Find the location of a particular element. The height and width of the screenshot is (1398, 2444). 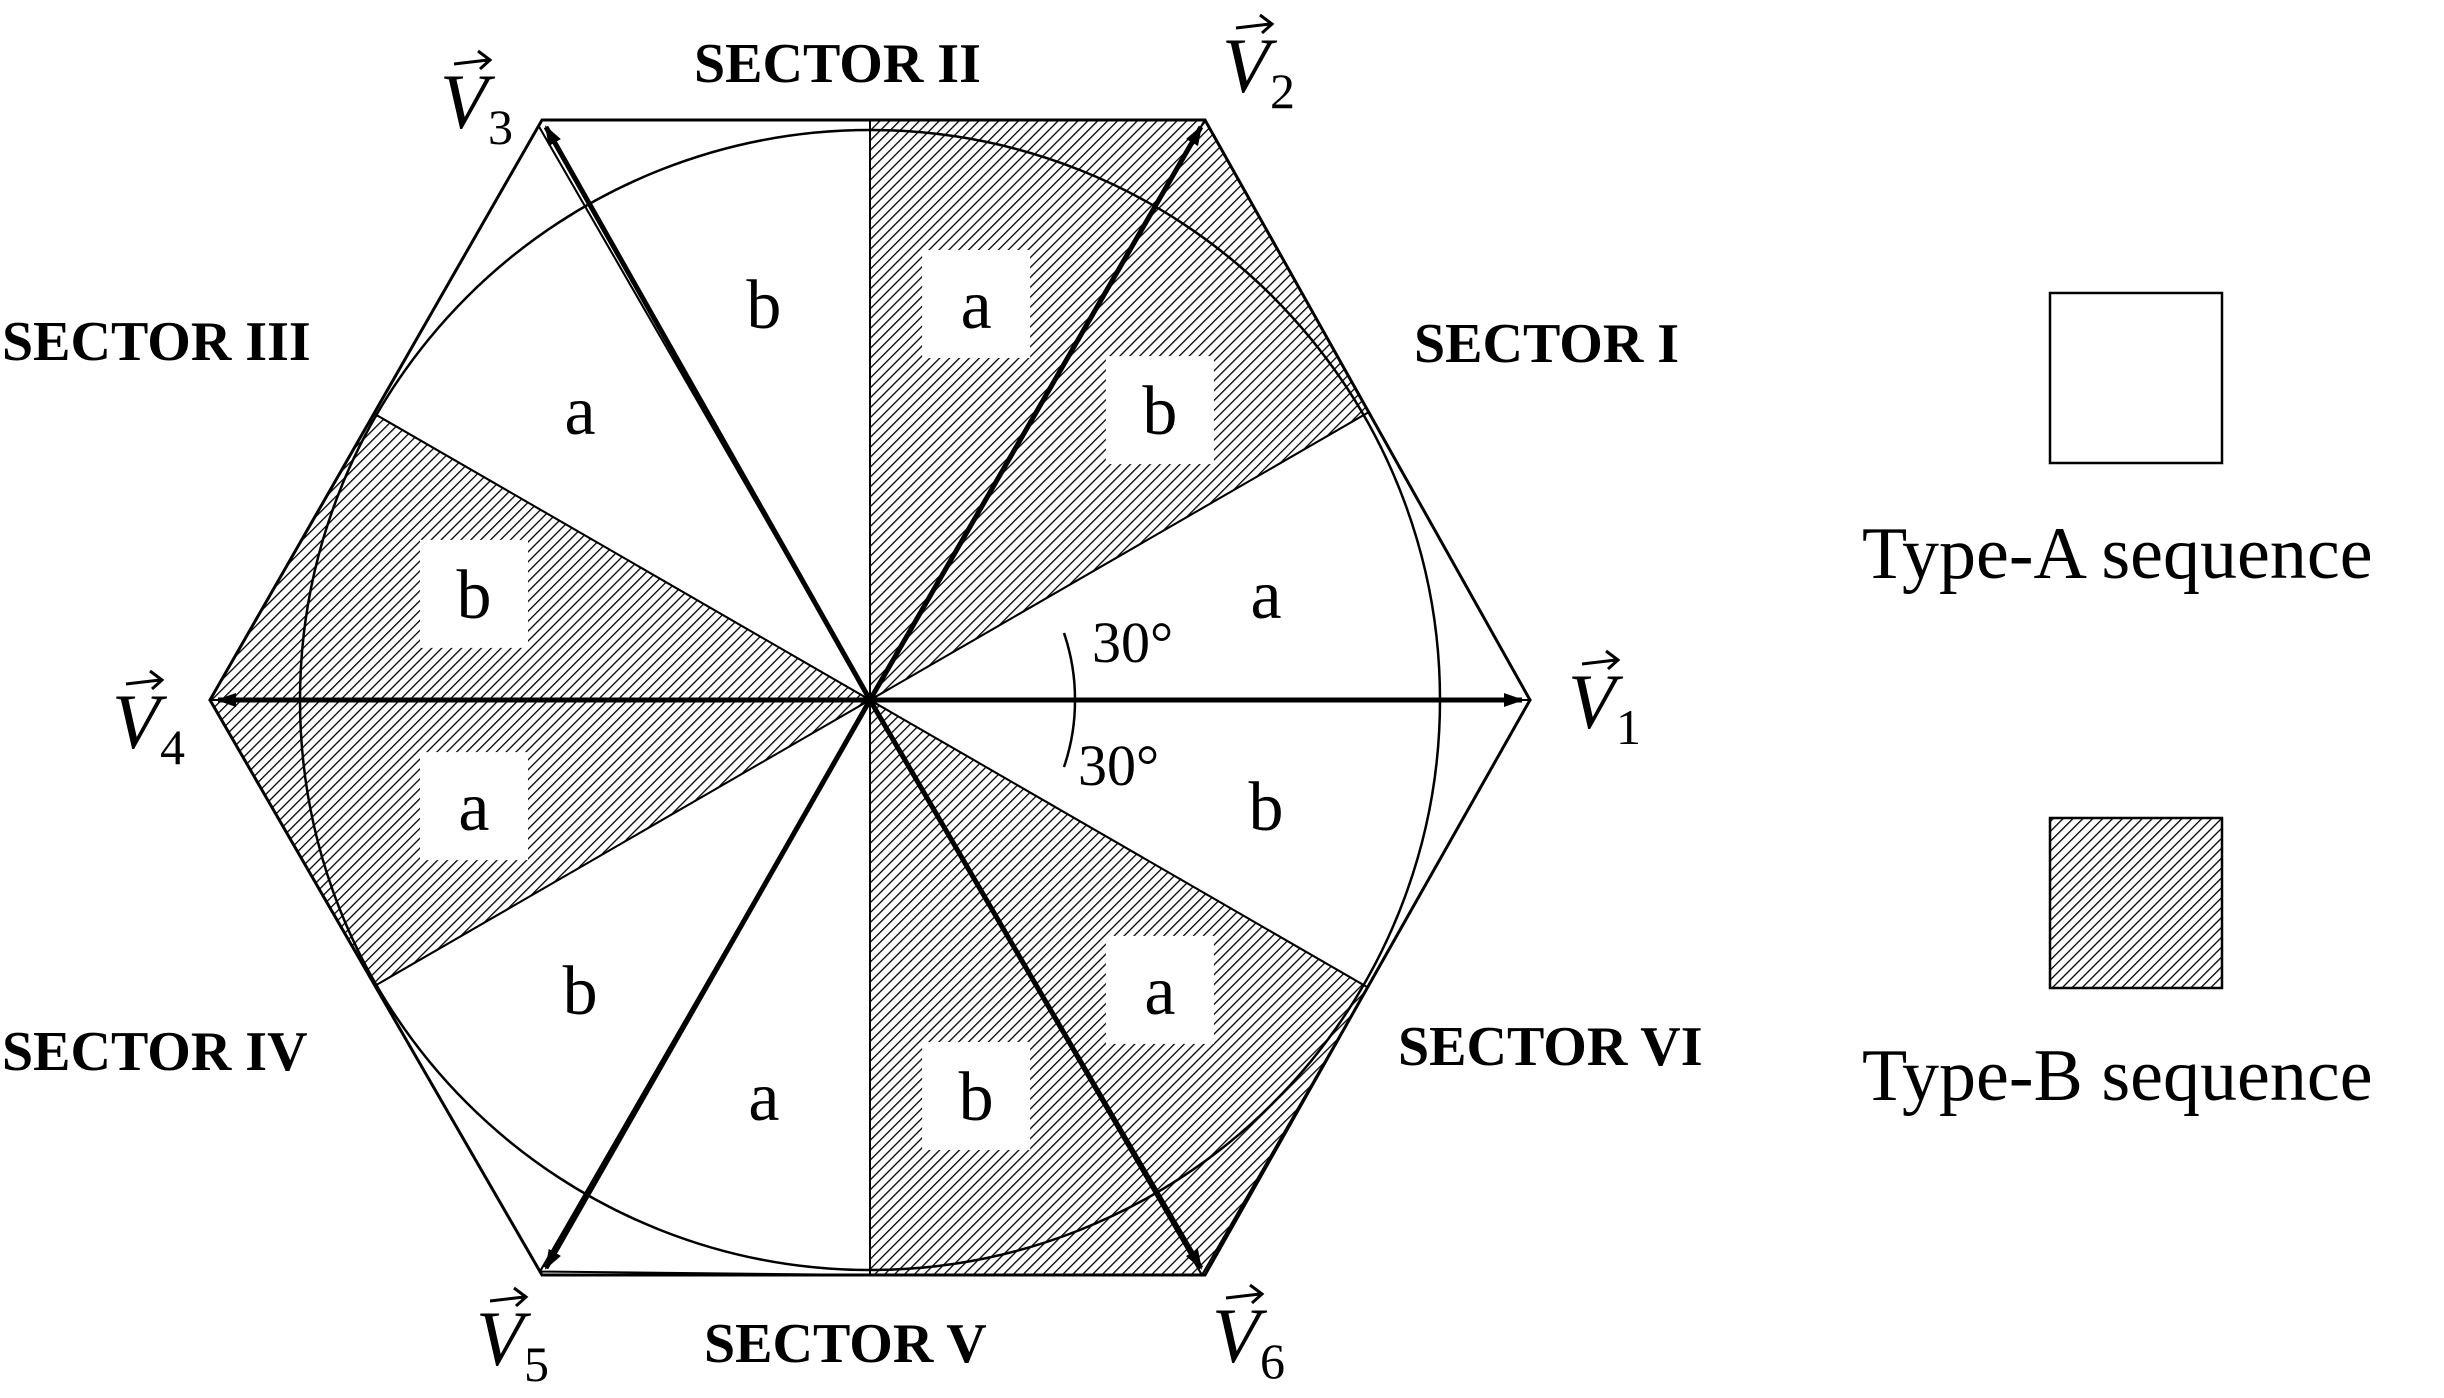

region-letter-7: a is located at coordinates (473, 807).